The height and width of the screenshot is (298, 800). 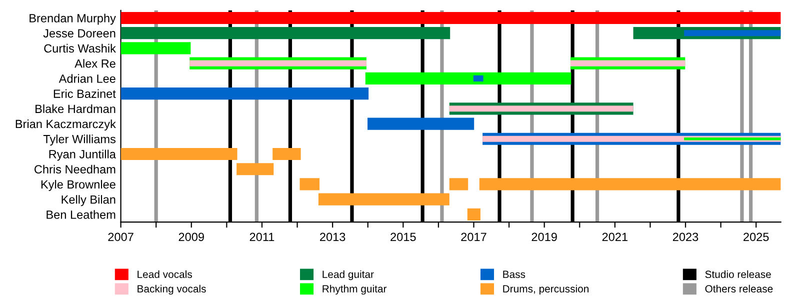 What do you see at coordinates (78, 185) in the screenshot?
I see `y-tick-label: Kyle Brownlee` at bounding box center [78, 185].